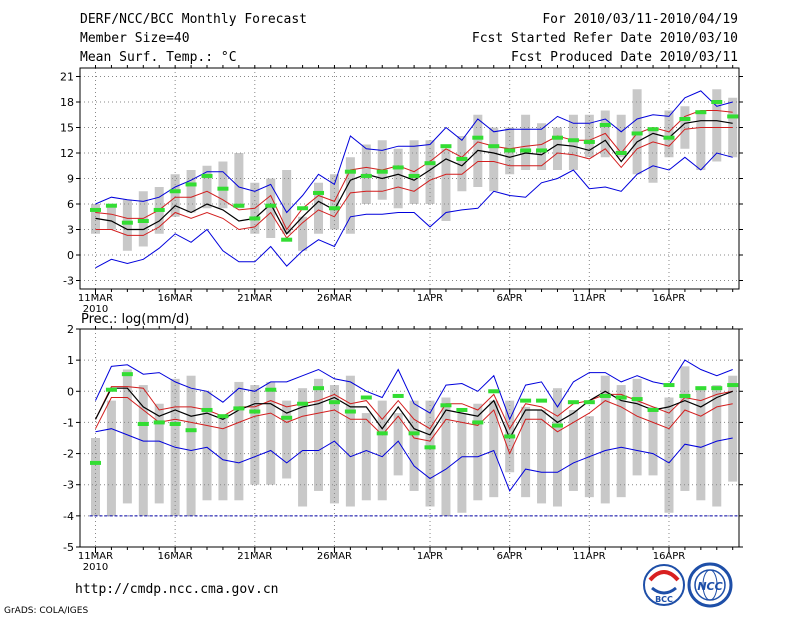  Describe the element at coordinates (589, 298) in the screenshot. I see `x-tick-label: 11APR` at that location.